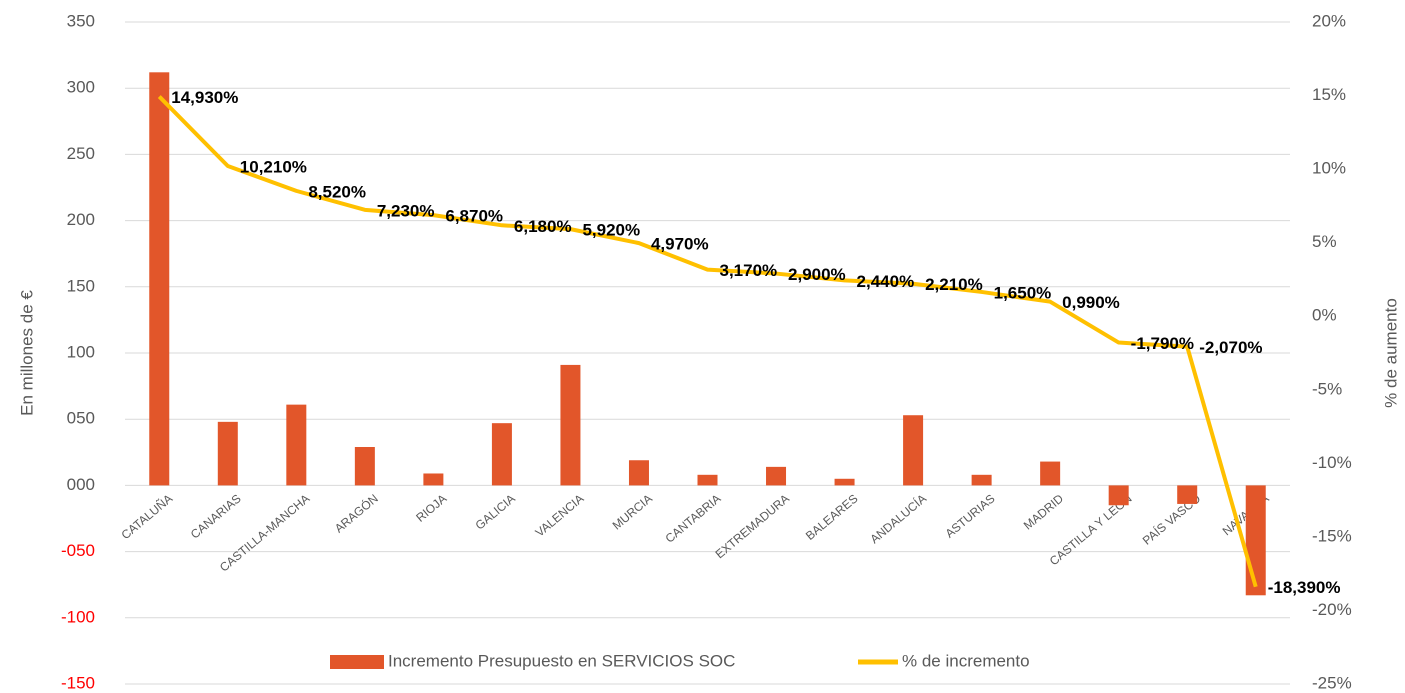 This screenshot has height=693, width=1405. I want to click on data-label: 0,990%, so click(1091, 302).